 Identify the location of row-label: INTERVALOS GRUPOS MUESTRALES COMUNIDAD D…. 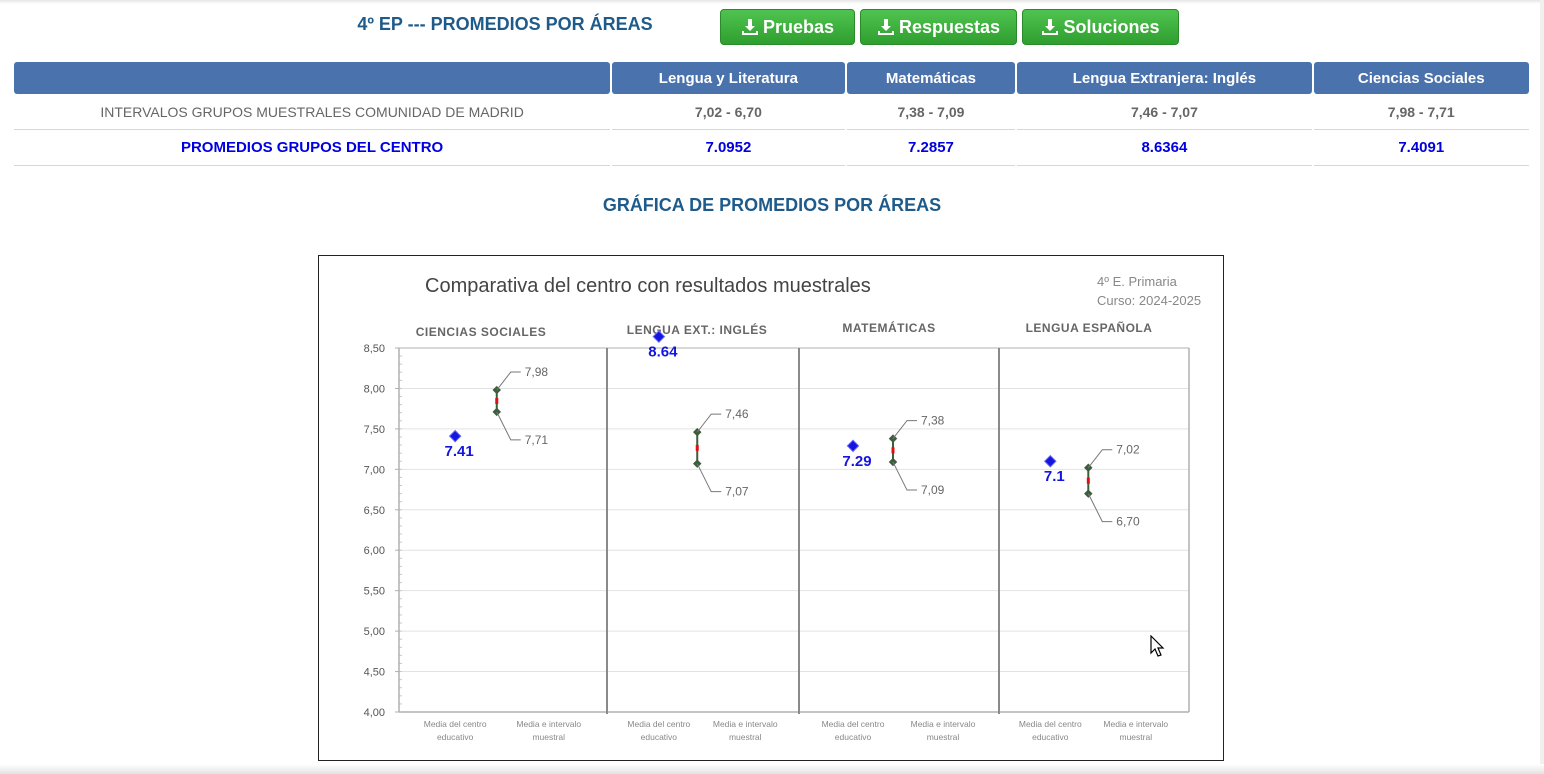
(312, 112).